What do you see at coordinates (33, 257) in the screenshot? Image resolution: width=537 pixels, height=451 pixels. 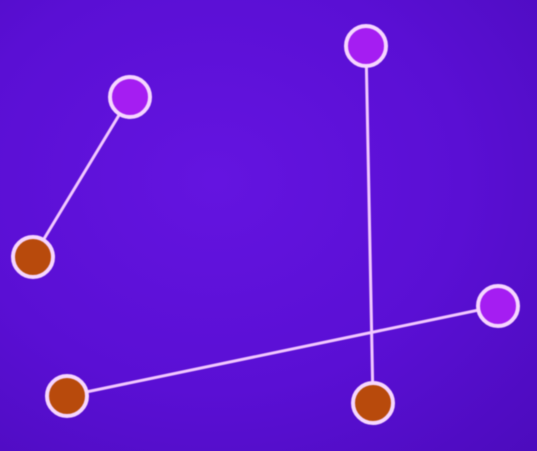 I see `node-orange-o1` at bounding box center [33, 257].